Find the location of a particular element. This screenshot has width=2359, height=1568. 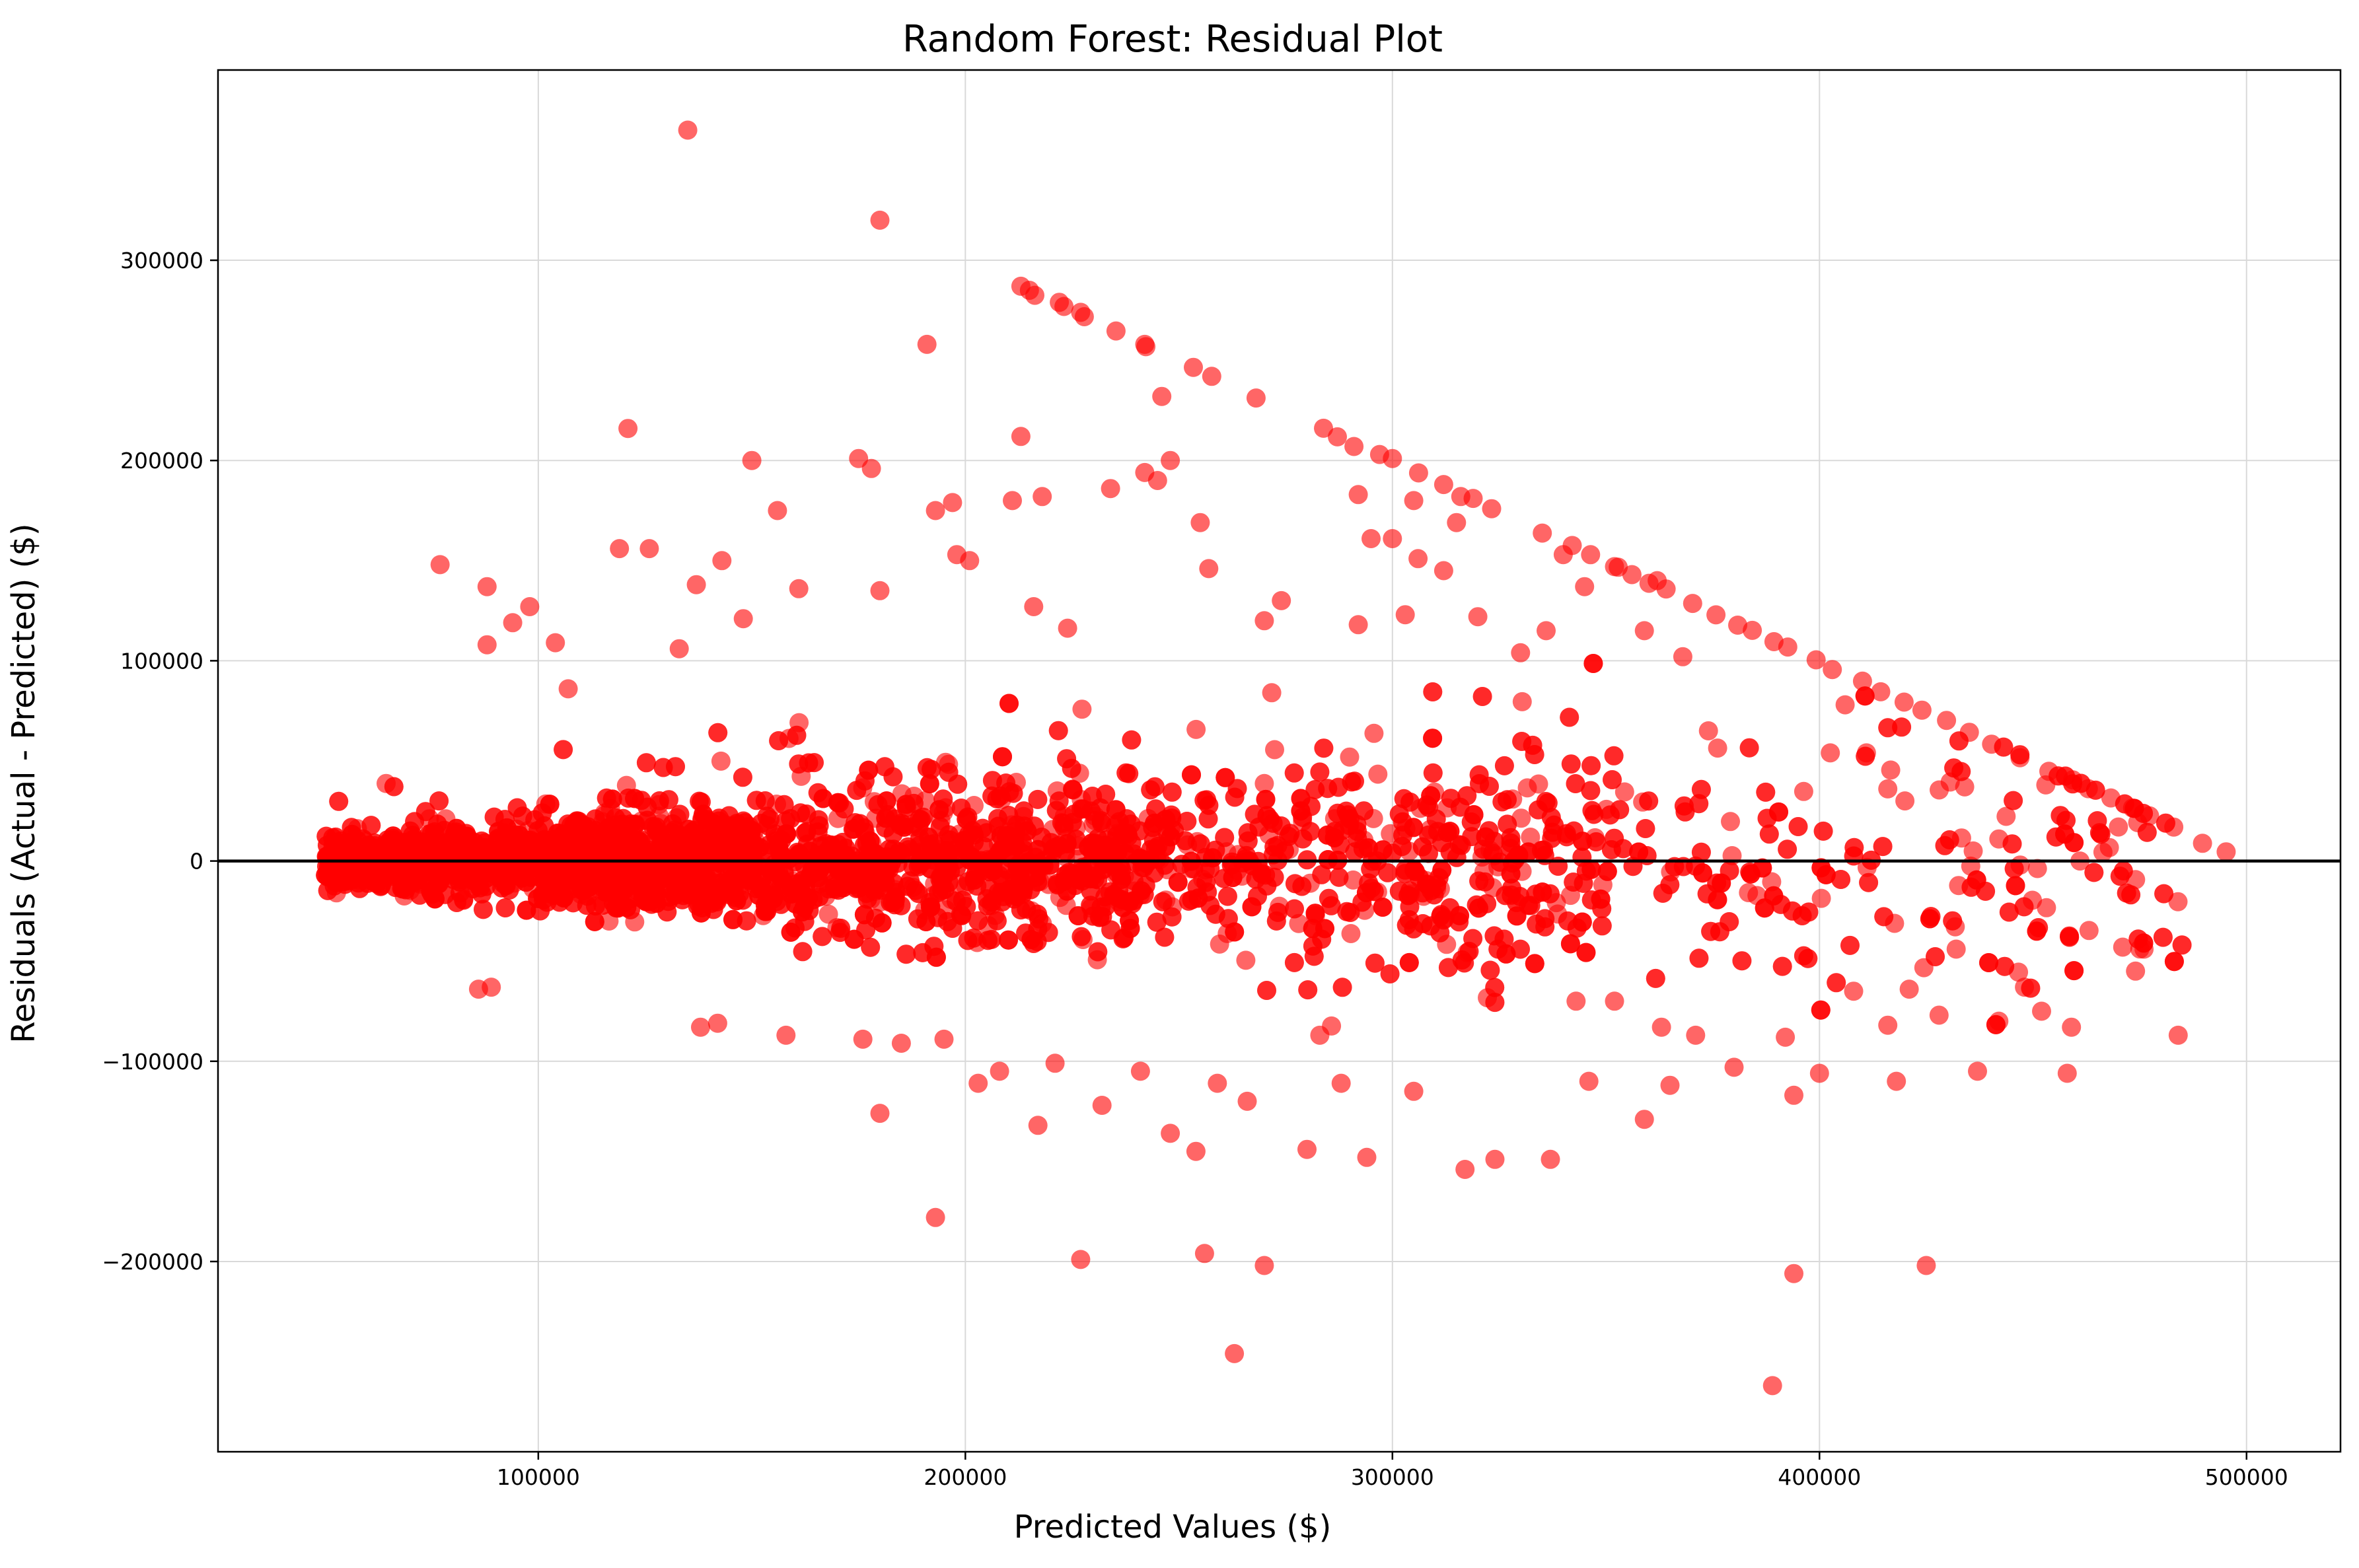

y-tick-label: −200000 is located at coordinates (153, 1262).